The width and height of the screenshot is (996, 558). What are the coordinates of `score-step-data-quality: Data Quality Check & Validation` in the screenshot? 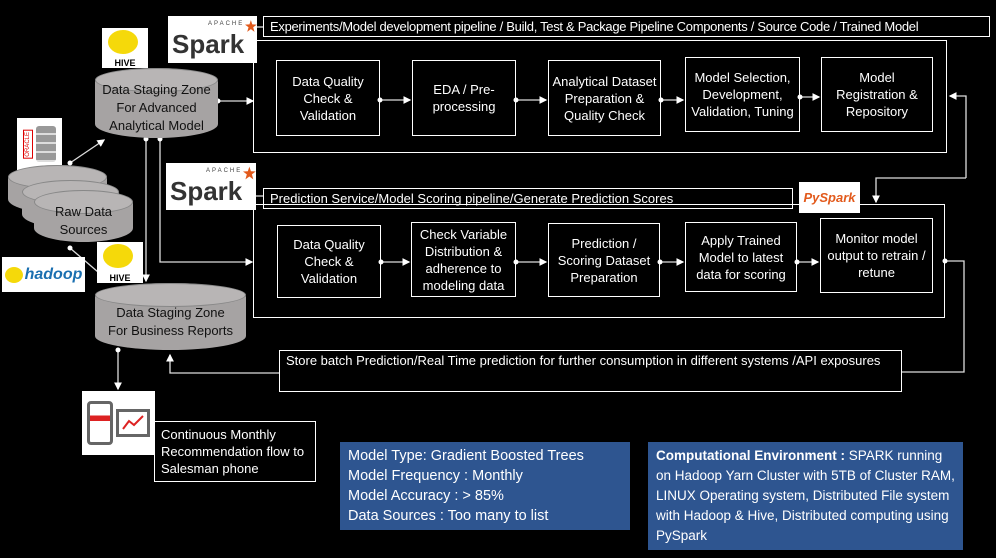 It's located at (329, 261).